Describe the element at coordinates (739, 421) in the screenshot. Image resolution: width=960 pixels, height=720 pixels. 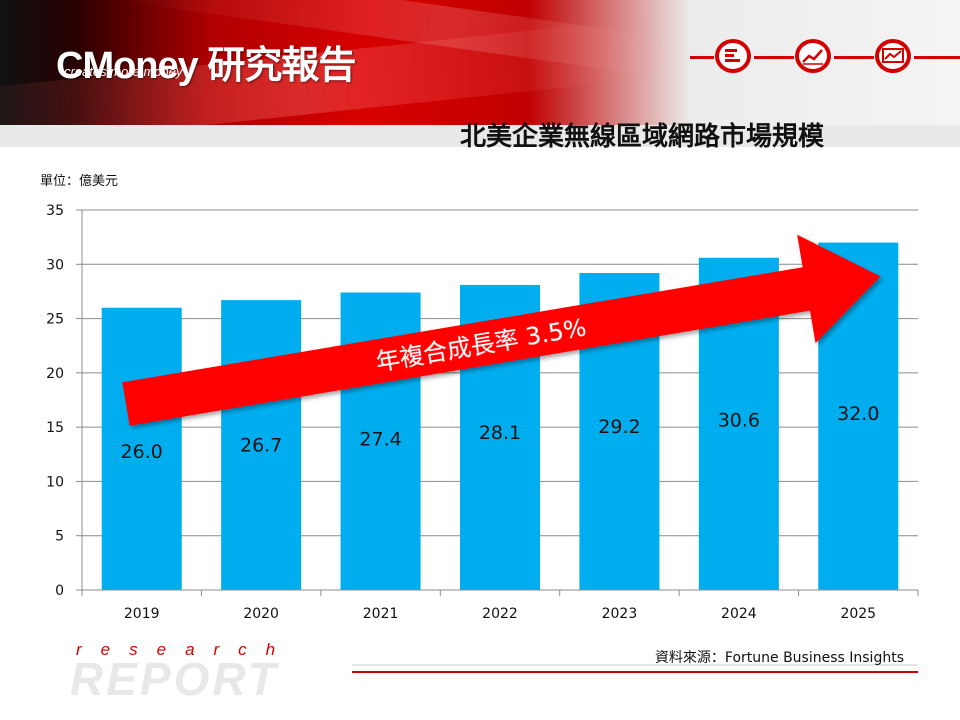
I see `data-label: 30.6` at that location.